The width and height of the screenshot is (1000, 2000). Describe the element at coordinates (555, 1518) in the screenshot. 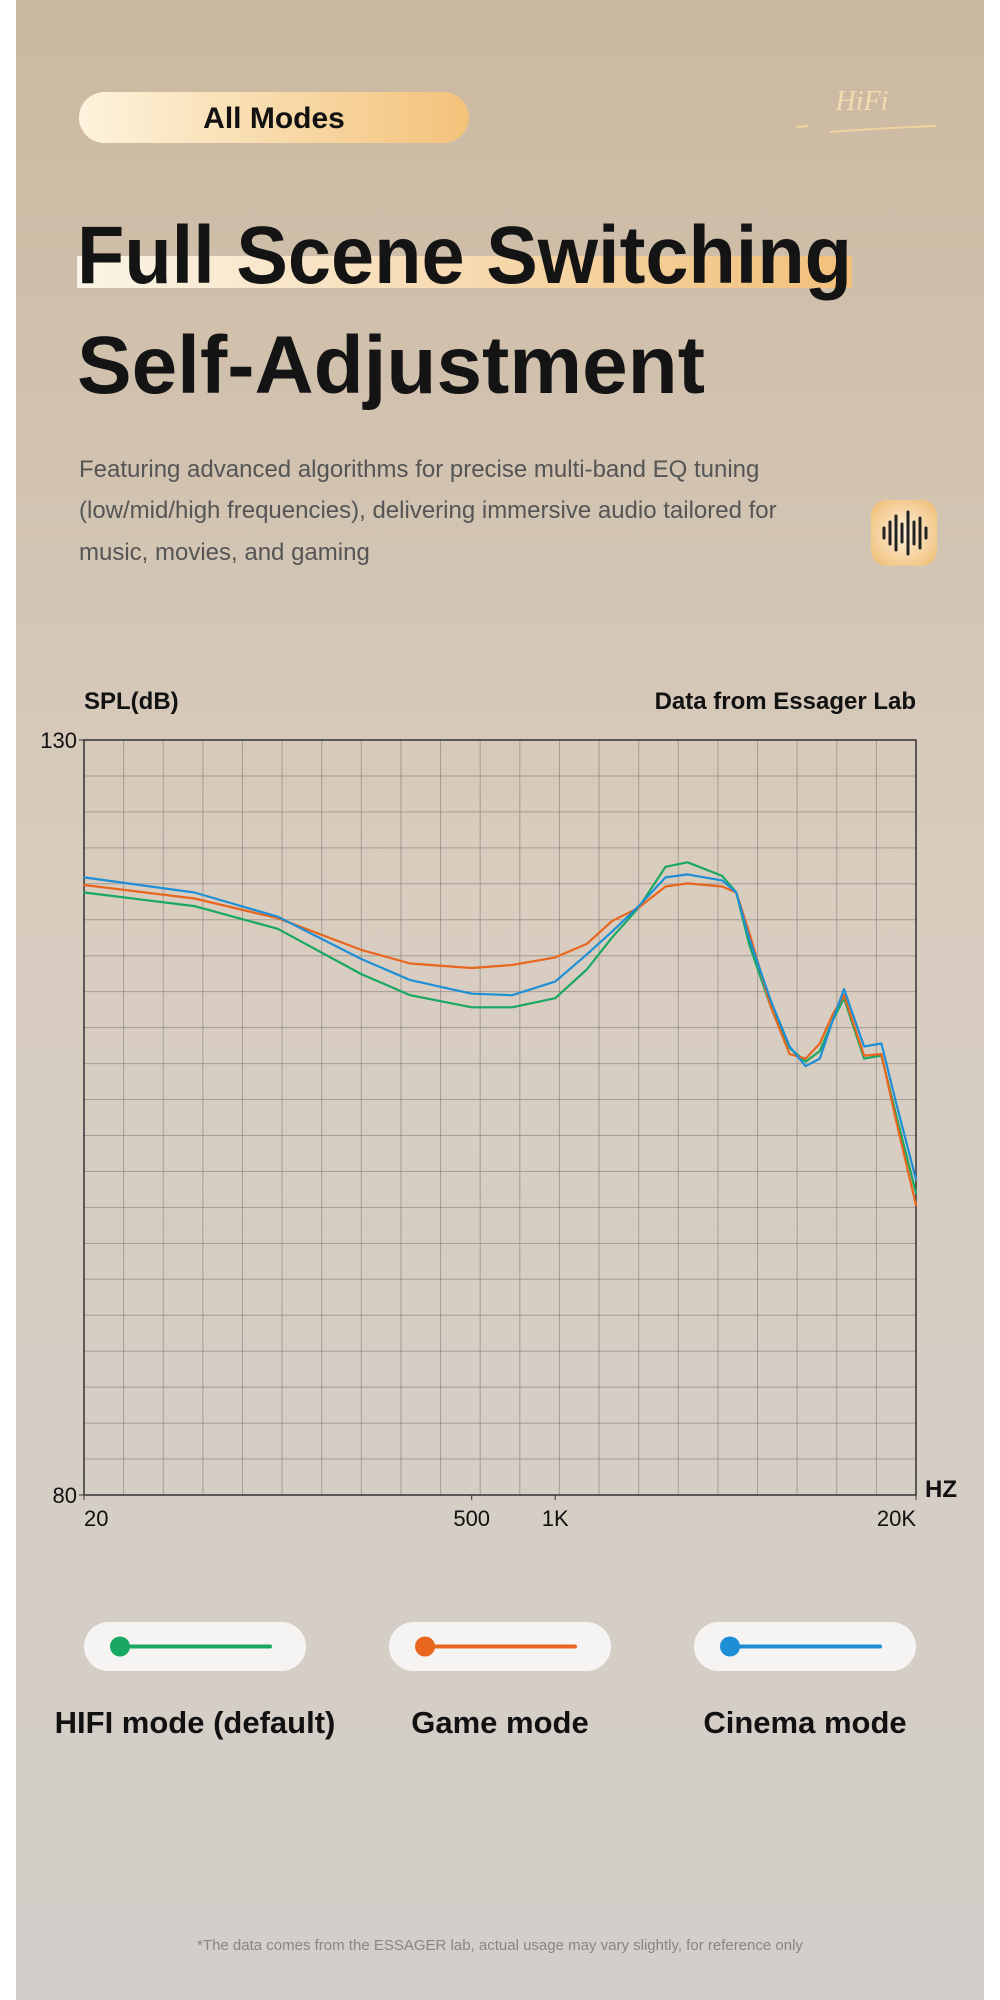

I see `x-tick-label: 1K` at that location.